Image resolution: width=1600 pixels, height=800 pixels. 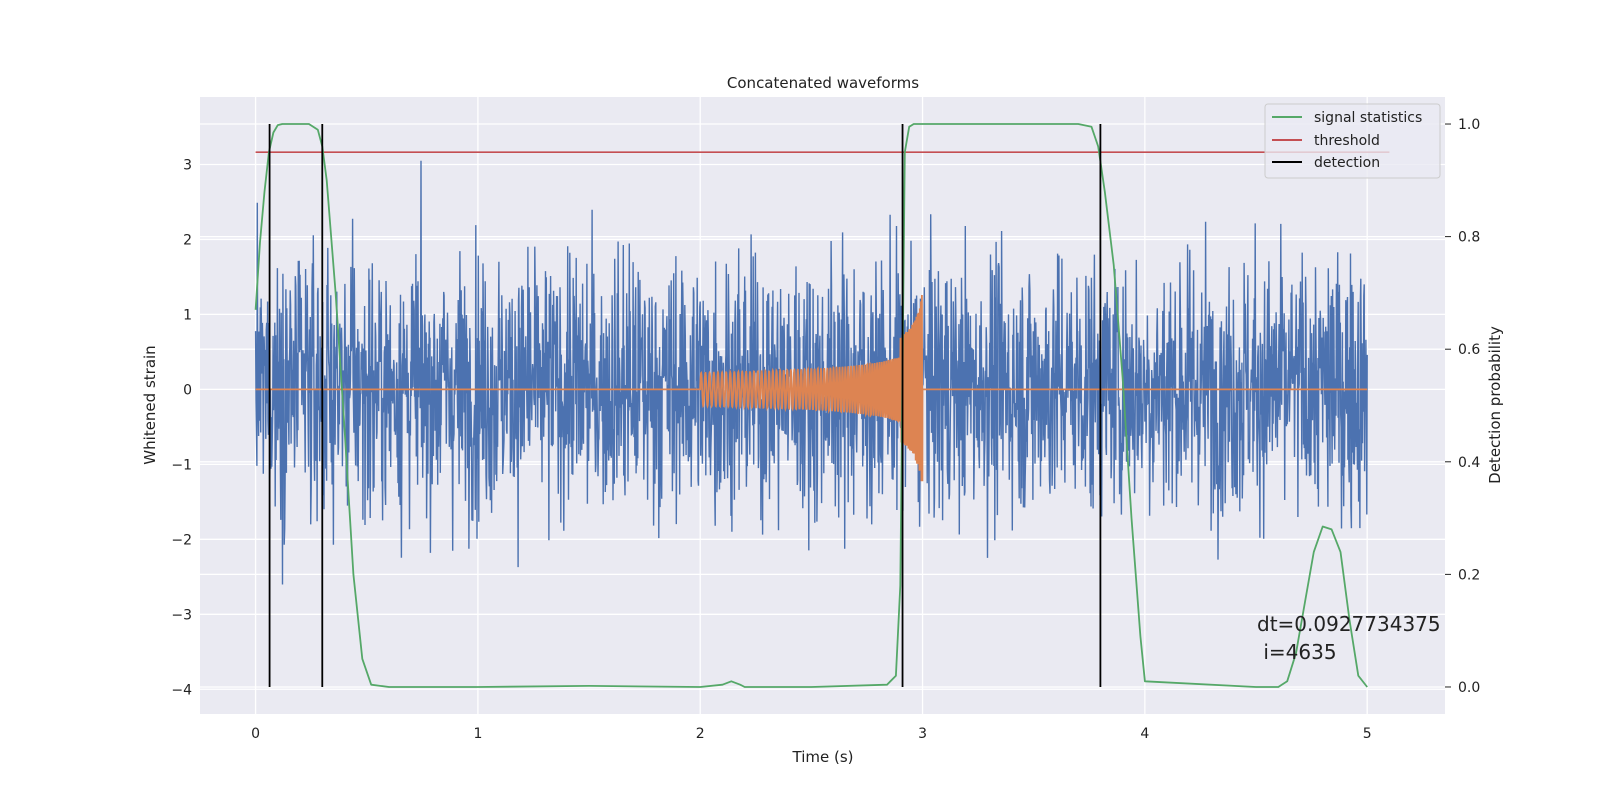 What do you see at coordinates (187, 240) in the screenshot?
I see `y-tick-label: 2` at bounding box center [187, 240].